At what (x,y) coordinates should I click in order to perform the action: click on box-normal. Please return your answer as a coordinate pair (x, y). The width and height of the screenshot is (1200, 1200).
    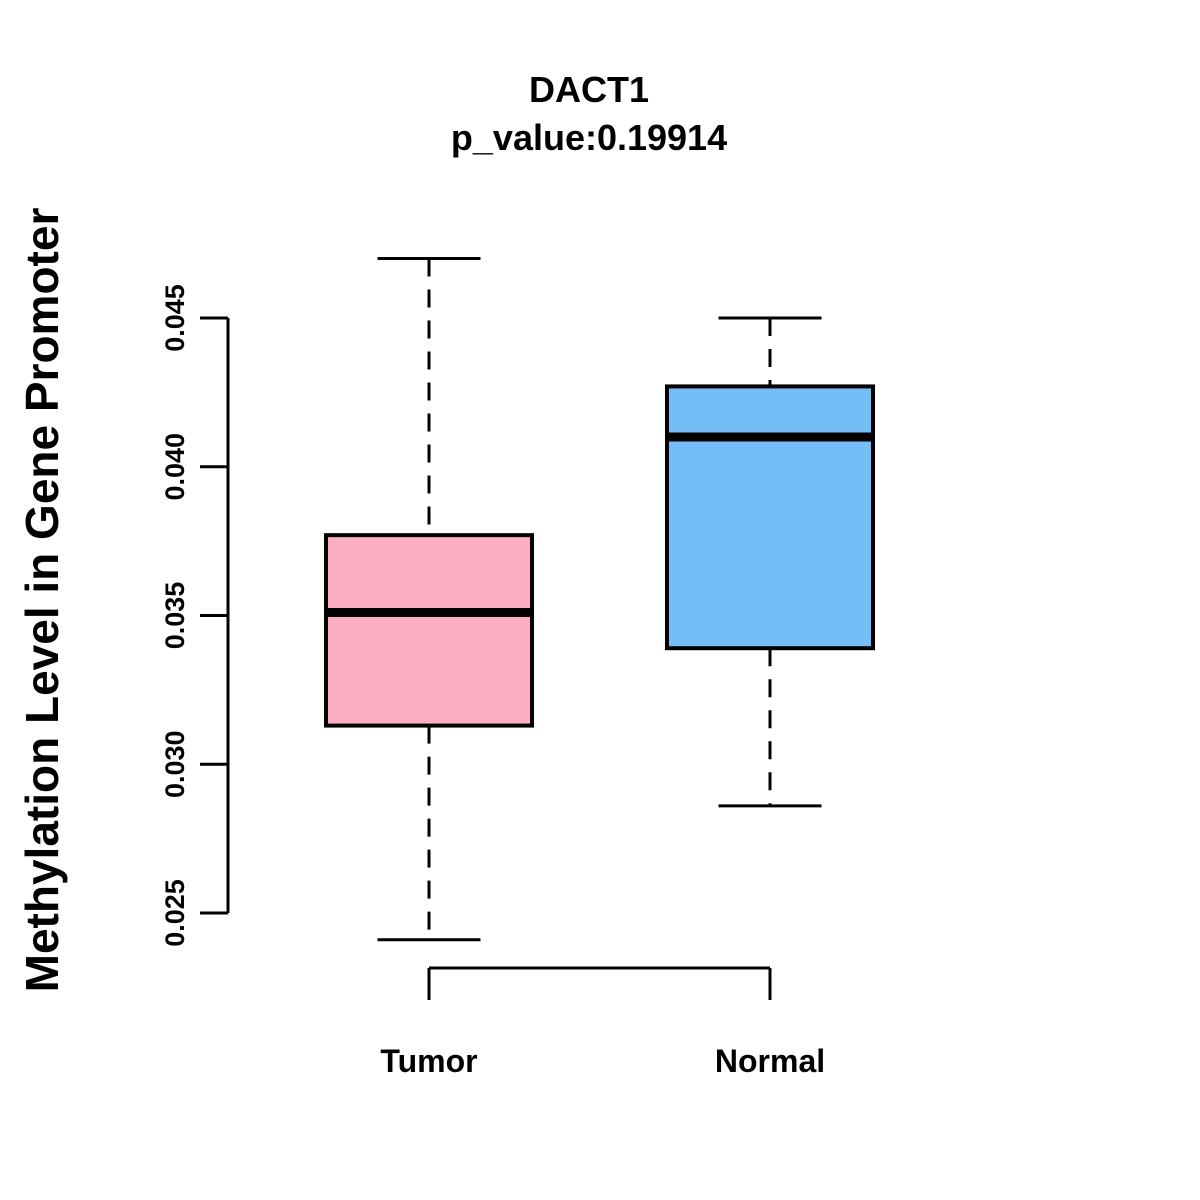
    Looking at the image, I should click on (770, 517).